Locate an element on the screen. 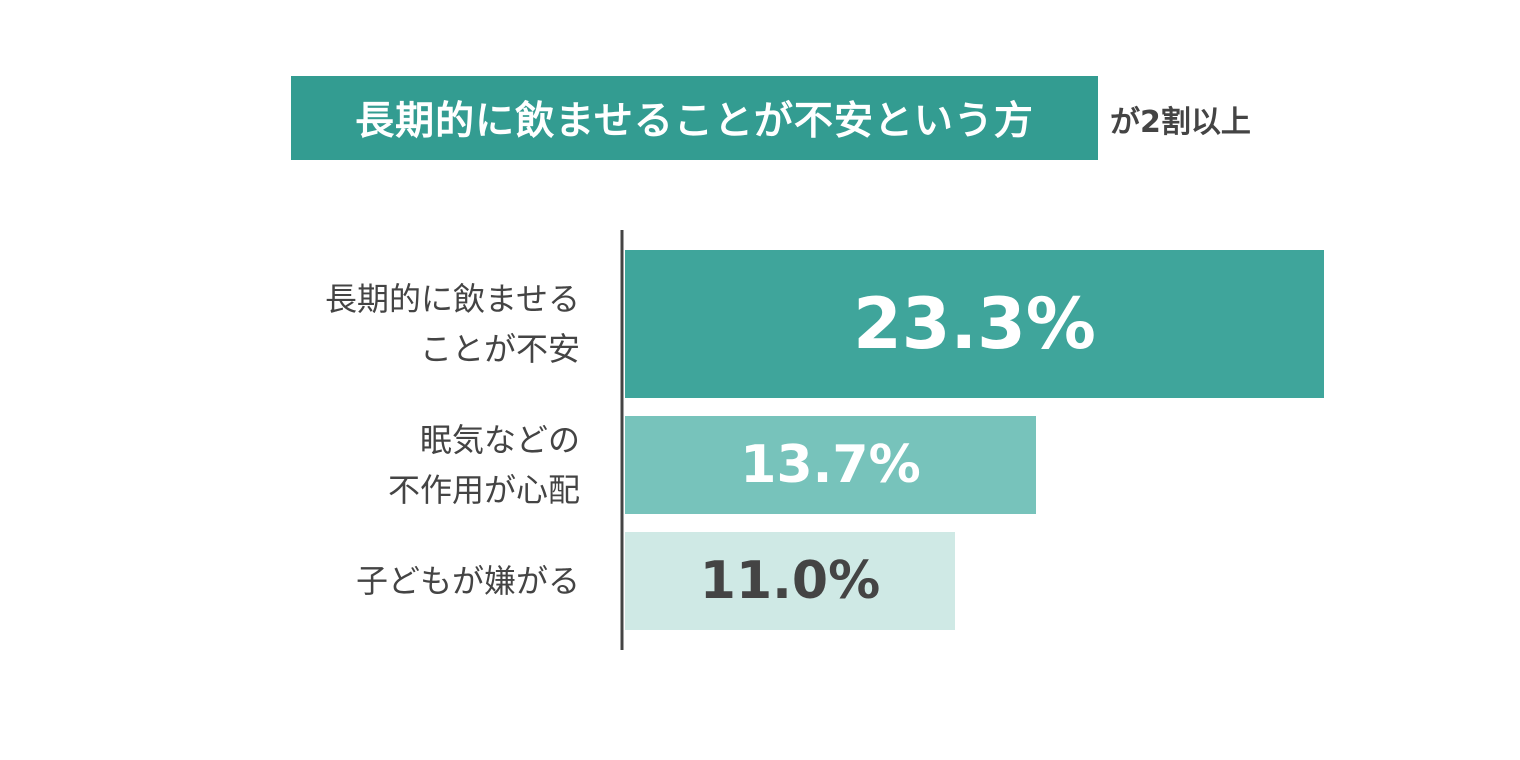  category-label-line: 長期的に飲ませる is located at coordinates (452, 299).